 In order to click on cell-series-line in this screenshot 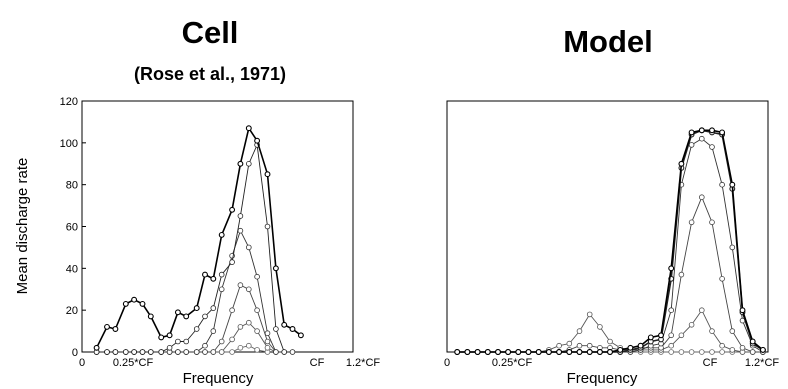, I will do `click(194, 248)`.